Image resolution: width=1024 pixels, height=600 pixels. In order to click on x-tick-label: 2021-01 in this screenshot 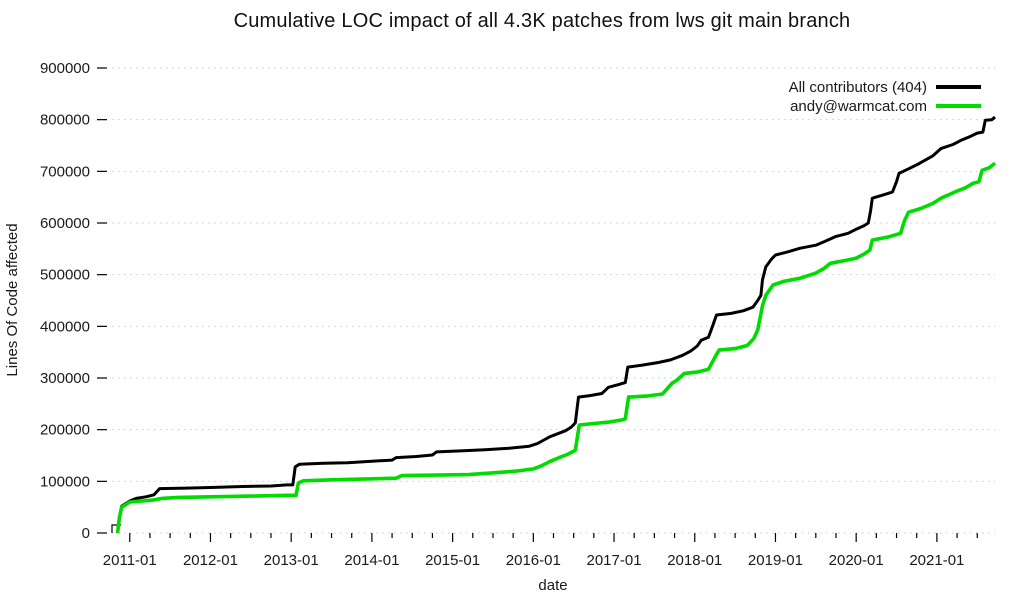, I will do `click(936, 560)`.